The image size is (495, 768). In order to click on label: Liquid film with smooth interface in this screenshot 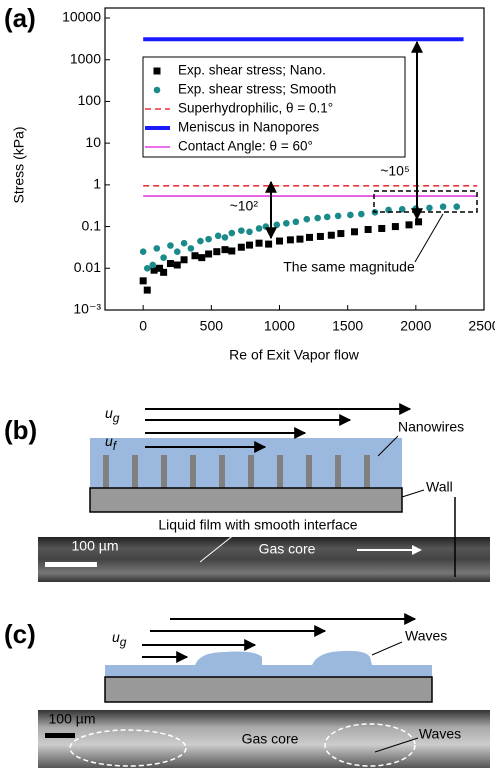, I will do `click(257, 525)`.